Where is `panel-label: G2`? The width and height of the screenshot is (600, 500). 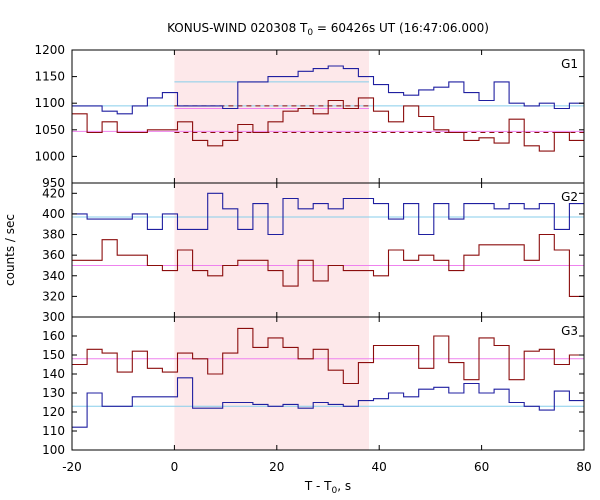
panel-label: G2 is located at coordinates (569, 197).